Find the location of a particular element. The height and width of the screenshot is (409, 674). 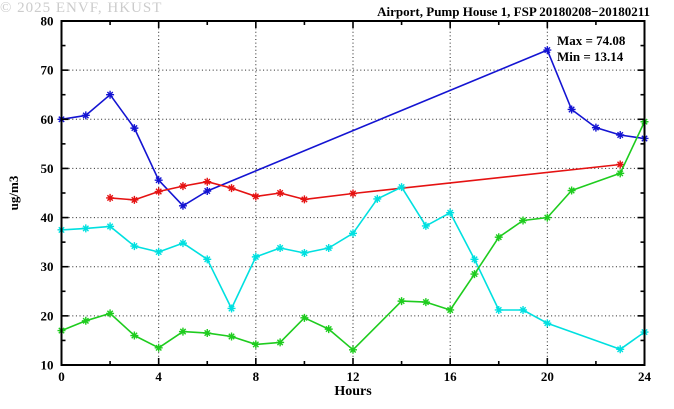

series-red is located at coordinates (365, 182).